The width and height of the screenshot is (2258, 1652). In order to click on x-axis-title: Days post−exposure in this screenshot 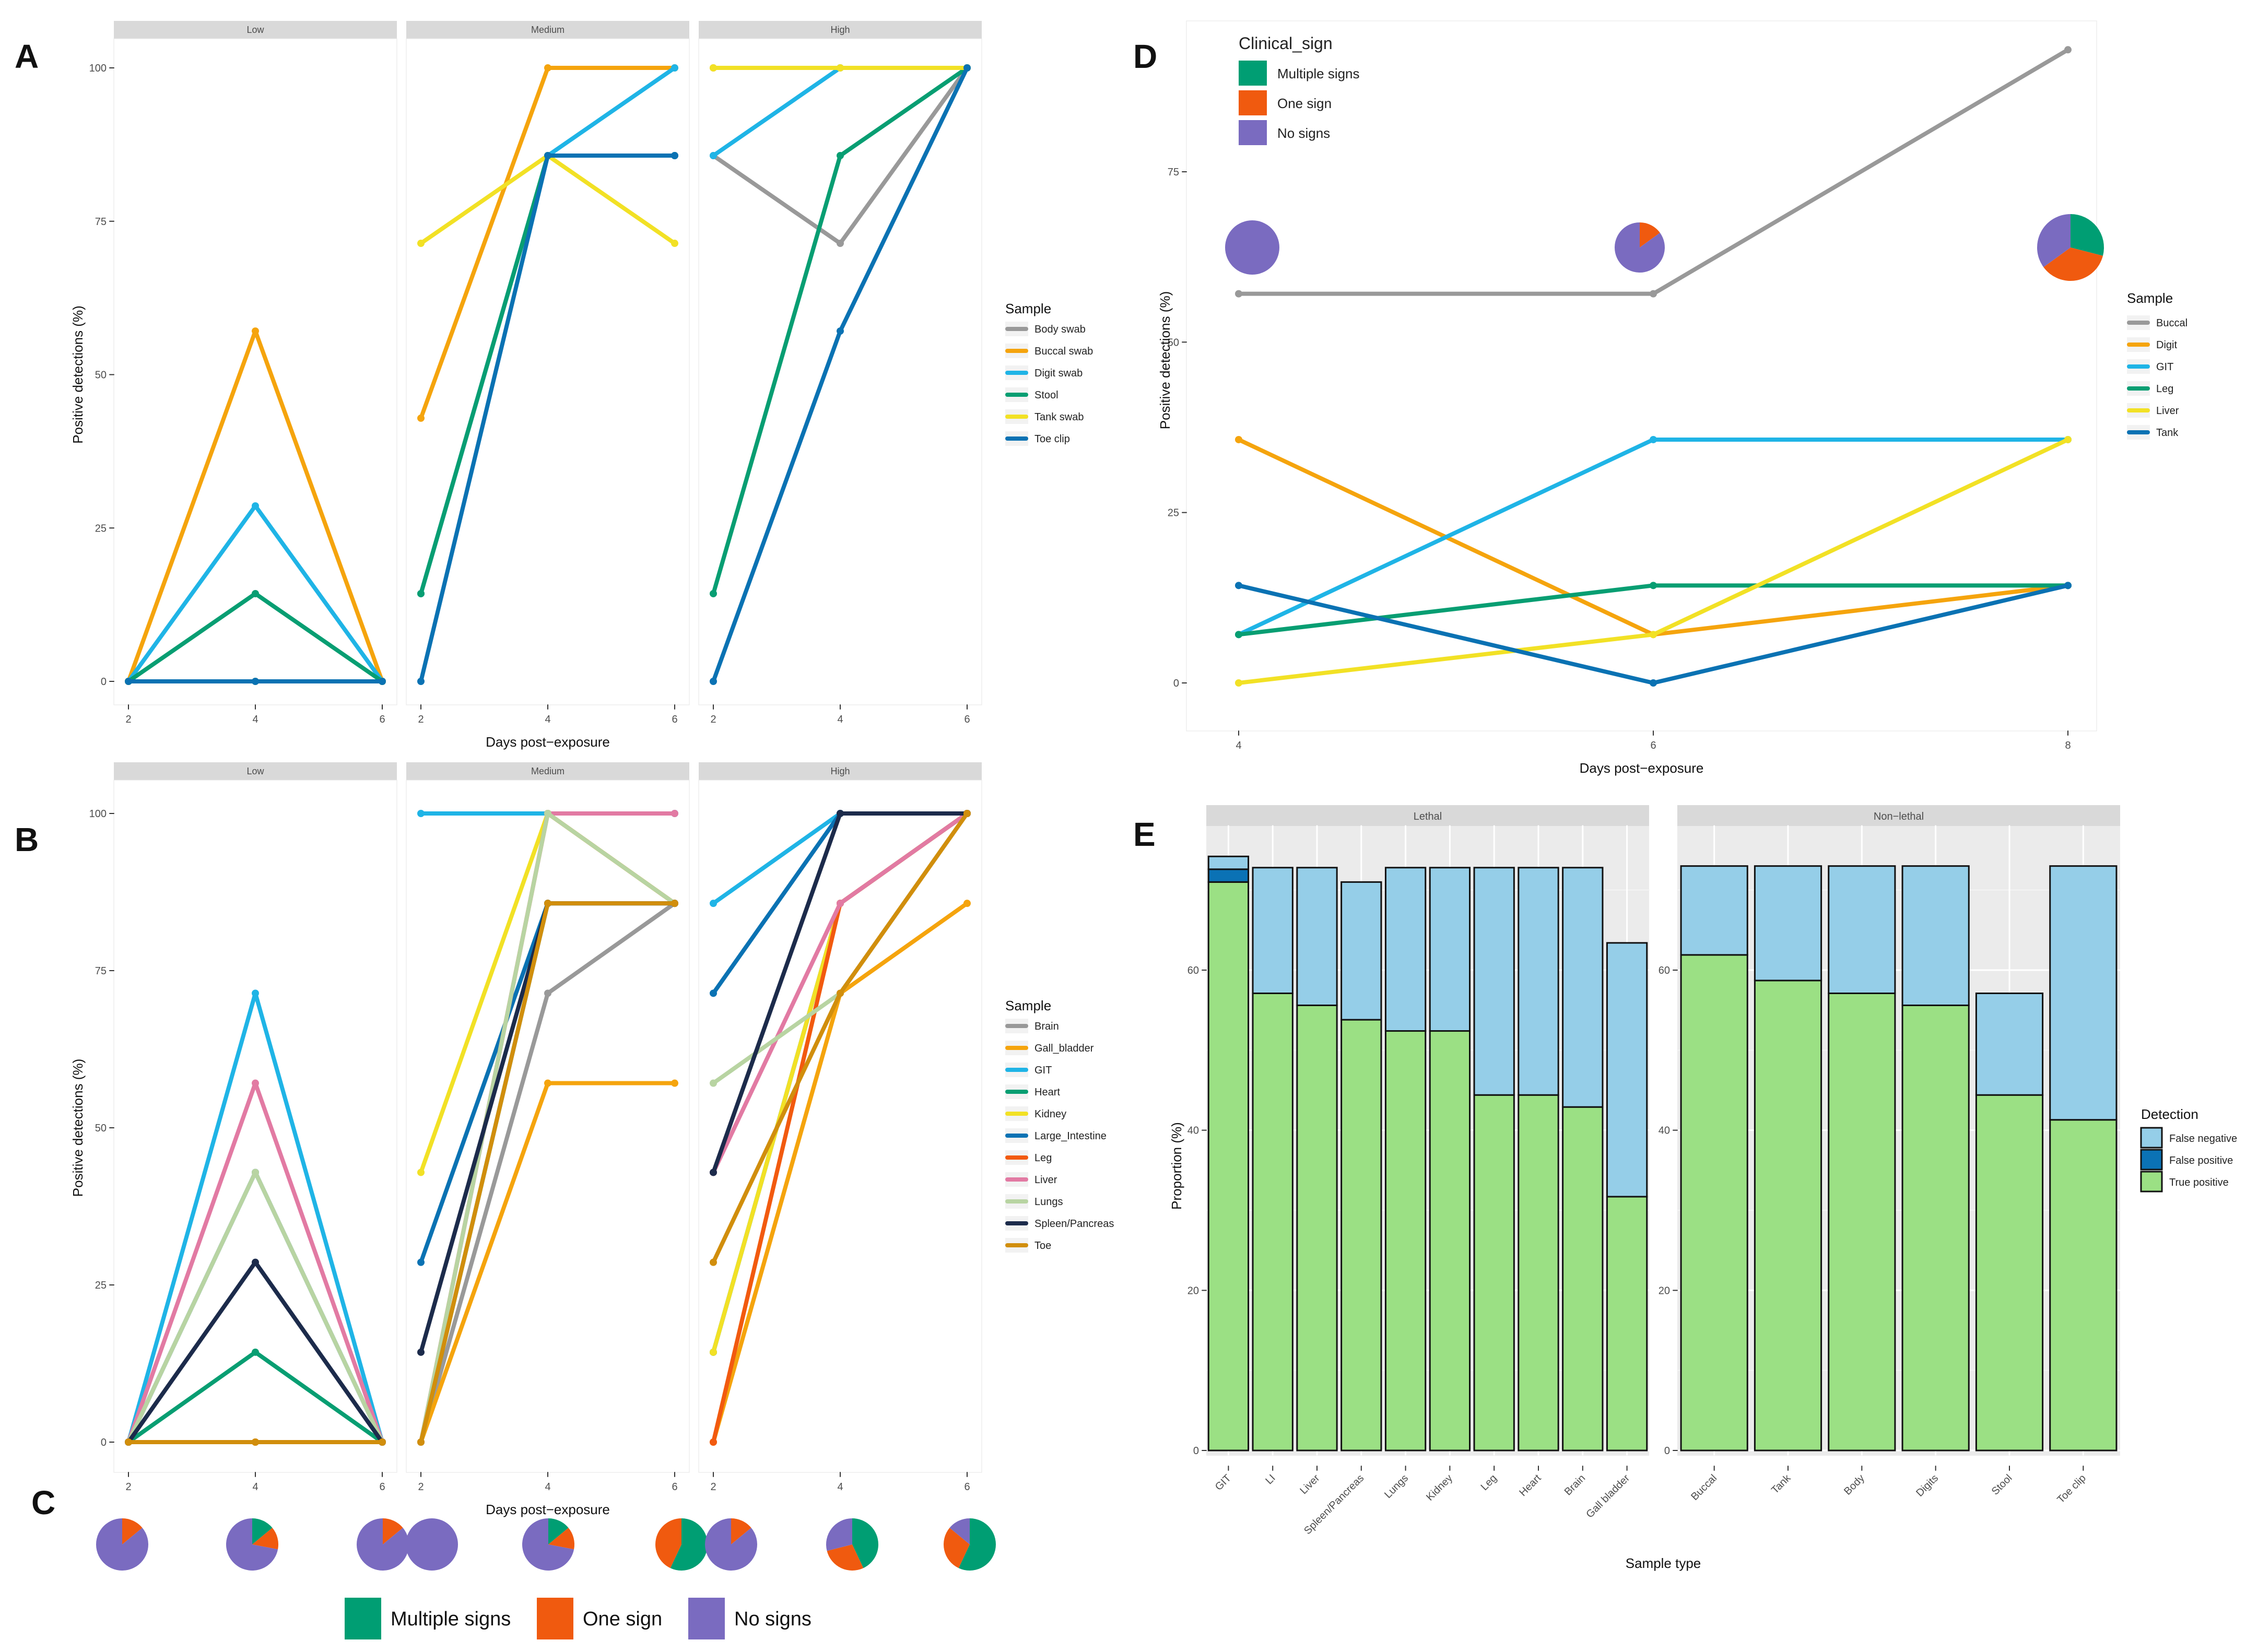, I will do `click(1642, 768)`.